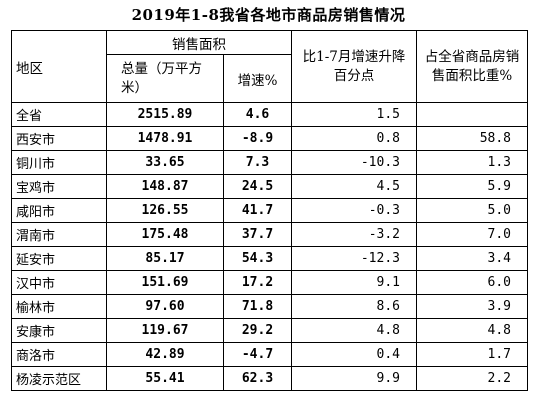 This screenshot has width=537, height=406. Describe the element at coordinates (59, 114) in the screenshot. I see `cell-region: 全省` at that location.